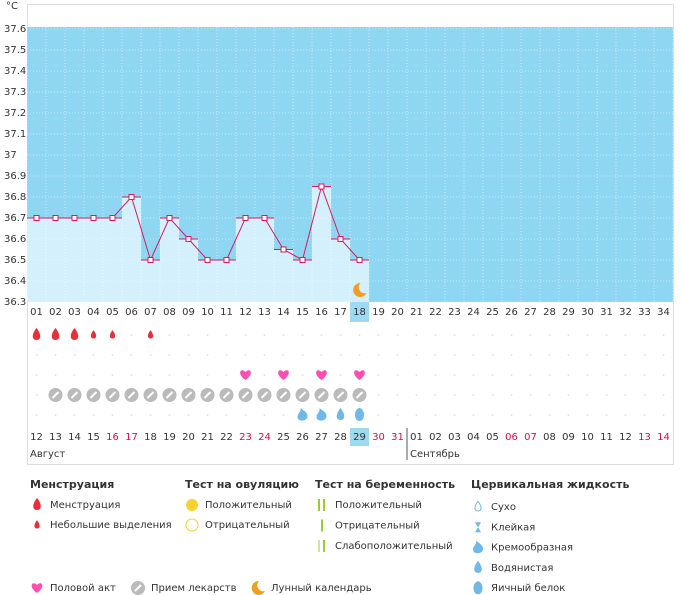 This screenshot has height=595, width=682. What do you see at coordinates (15, 197) in the screenshot?
I see `y-tick-label: 36.8` at bounding box center [15, 197].